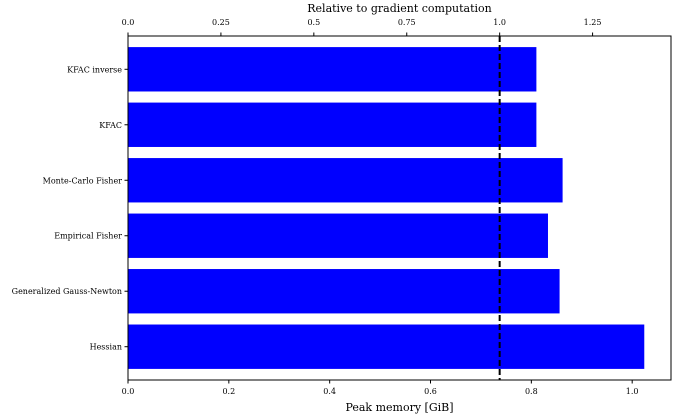 This screenshot has width=675, height=417. I want to click on bottom-axis-ticks: 0.0 0.2 0.4 0.6 0.8 1.0, so click(380, 388).